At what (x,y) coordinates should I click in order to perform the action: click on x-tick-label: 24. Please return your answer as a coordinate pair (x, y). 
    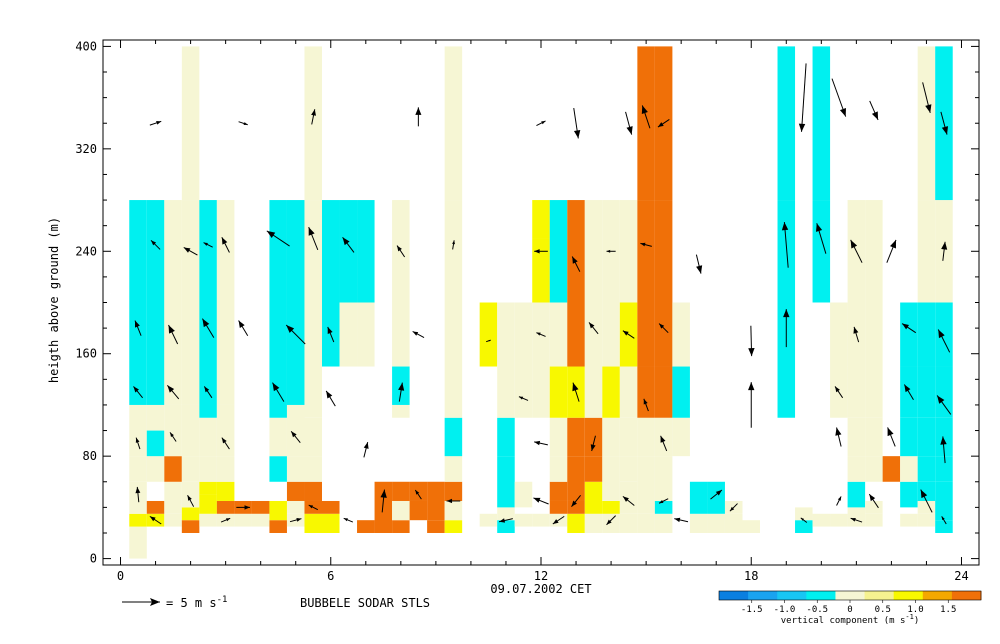
    Looking at the image, I should click on (961, 576).